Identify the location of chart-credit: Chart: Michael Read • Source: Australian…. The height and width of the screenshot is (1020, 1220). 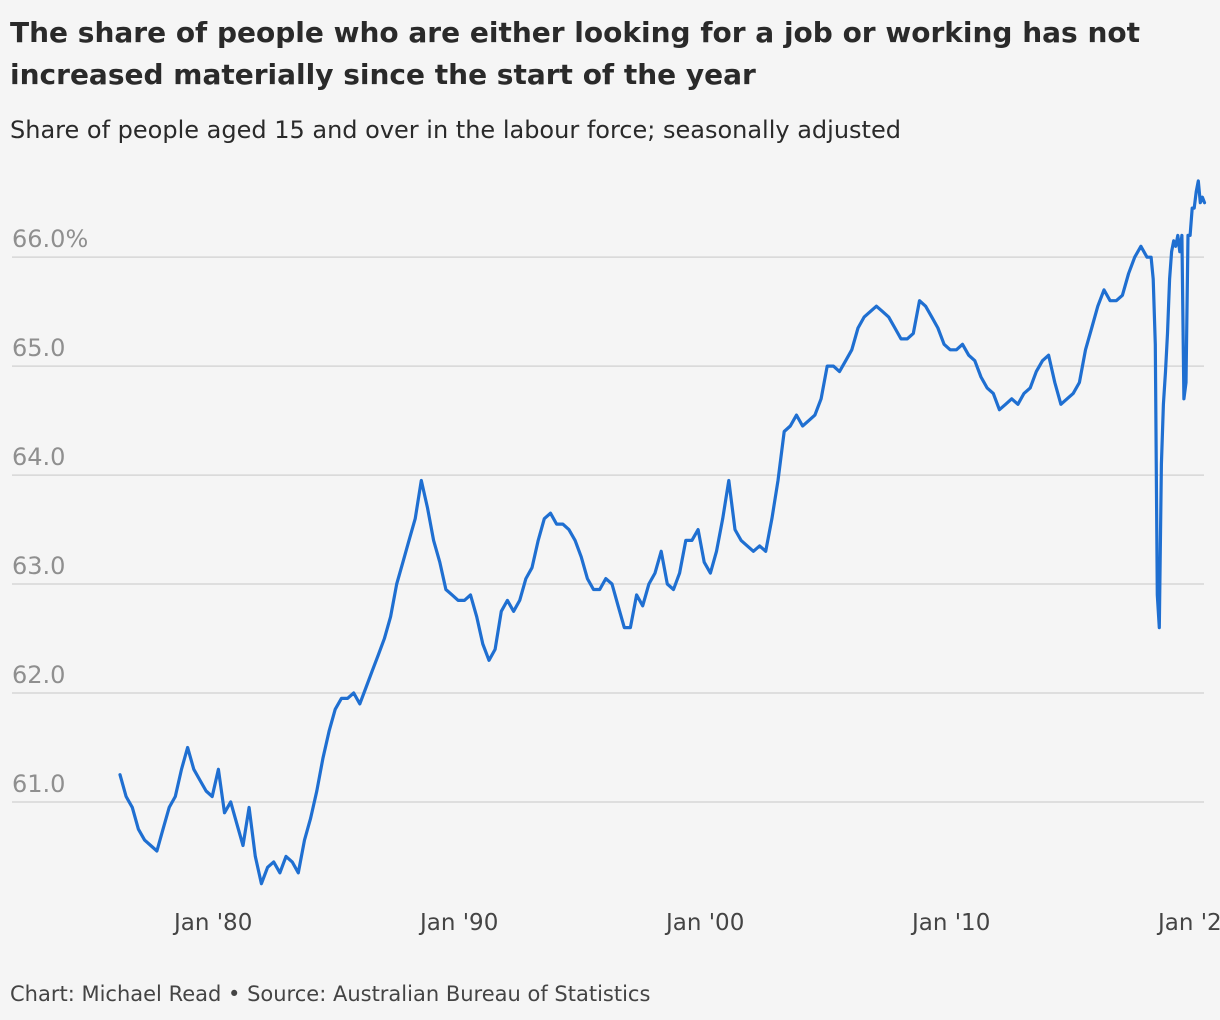
(330, 994).